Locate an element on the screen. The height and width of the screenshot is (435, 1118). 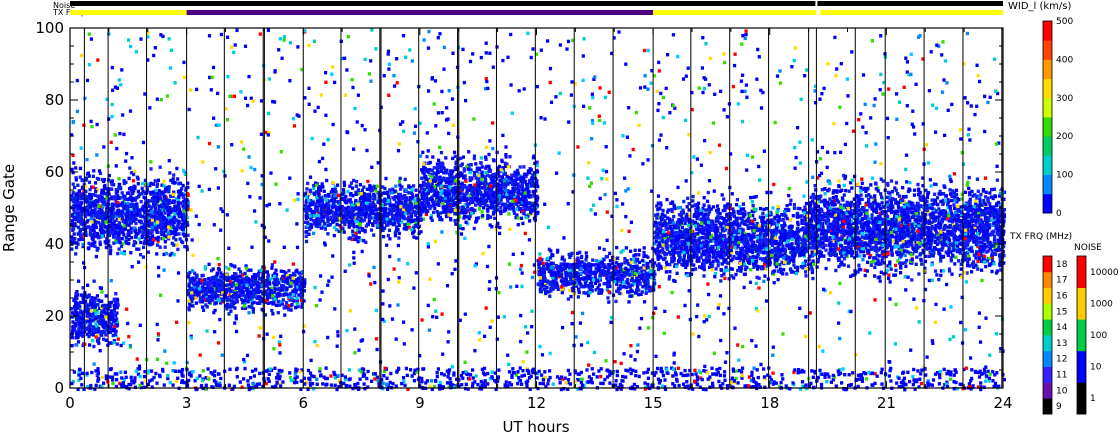
noise-bar-segment is located at coordinates (443, 3).